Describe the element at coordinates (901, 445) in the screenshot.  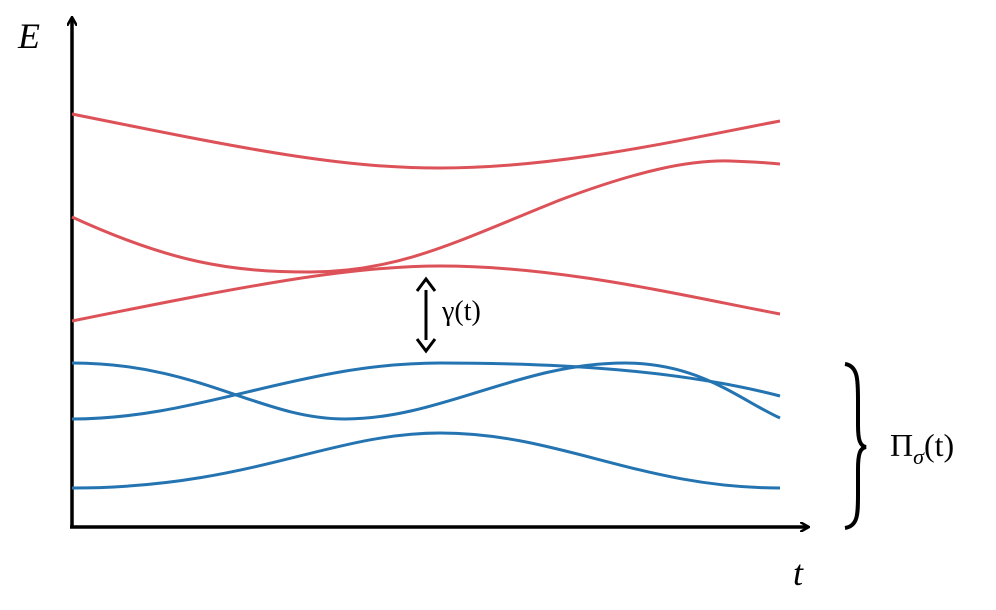
I see `projection-base: Π` at that location.